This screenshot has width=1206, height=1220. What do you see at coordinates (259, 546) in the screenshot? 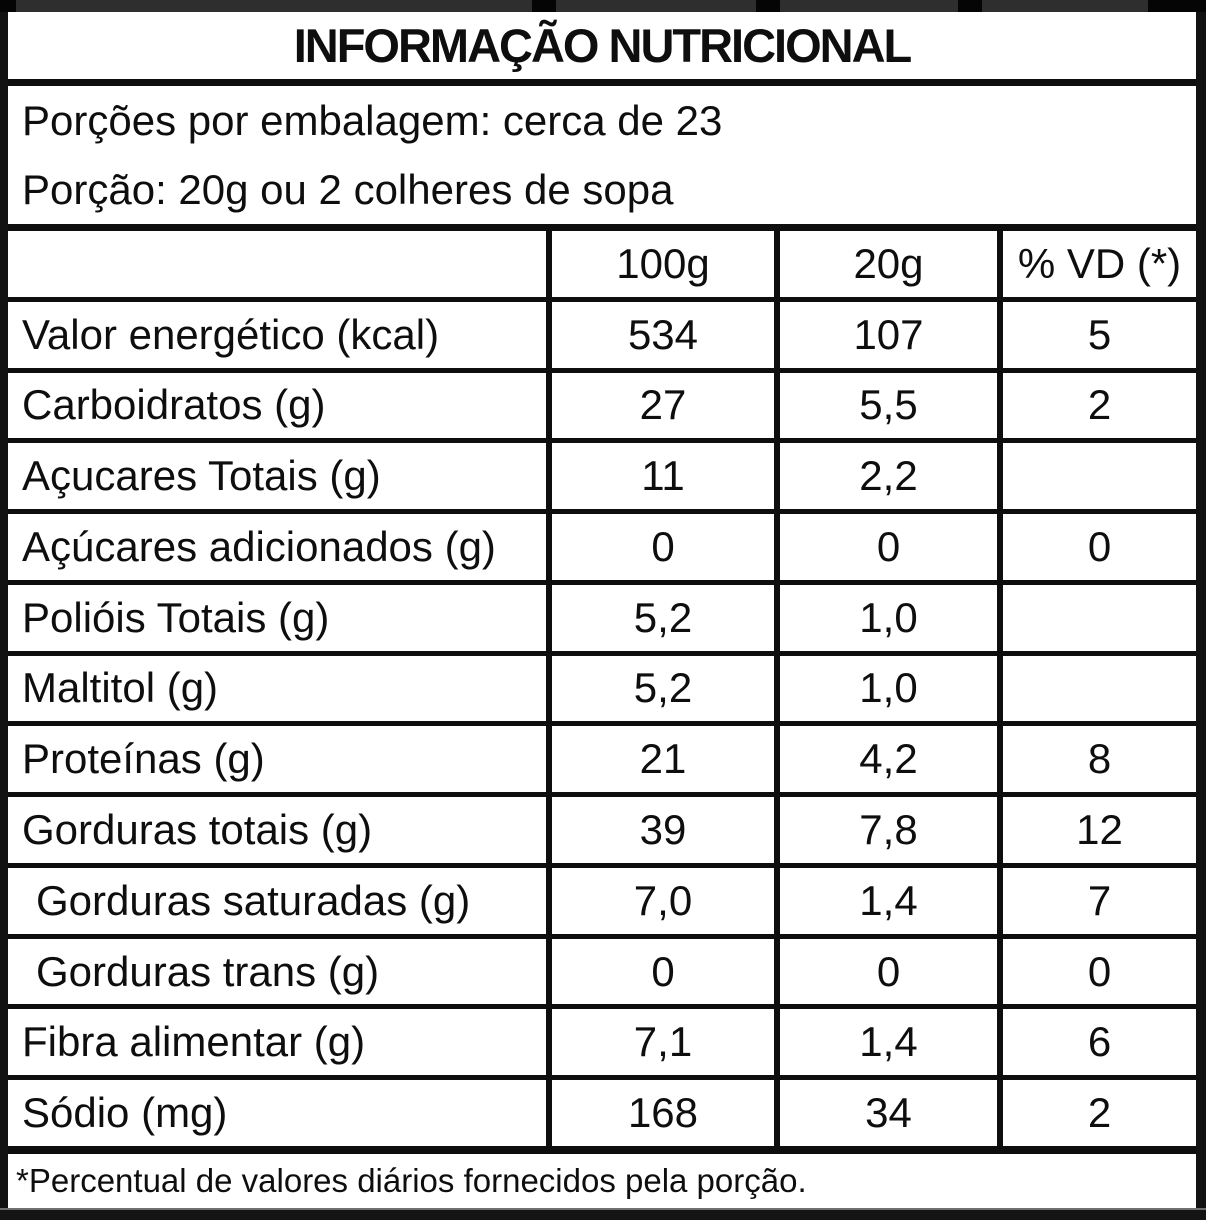
I see `nutrient-name-cell: Açúcares adicionados (g)` at bounding box center [259, 546].